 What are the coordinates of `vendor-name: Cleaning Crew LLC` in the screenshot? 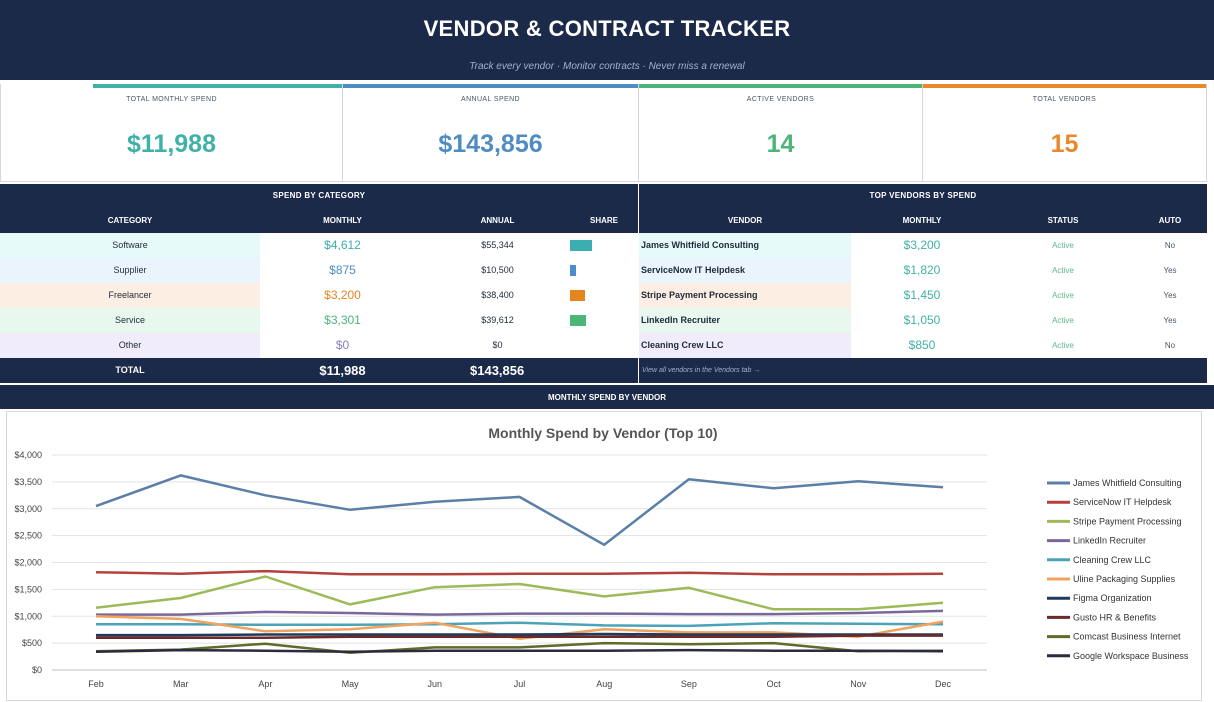 It's located at (682, 345).